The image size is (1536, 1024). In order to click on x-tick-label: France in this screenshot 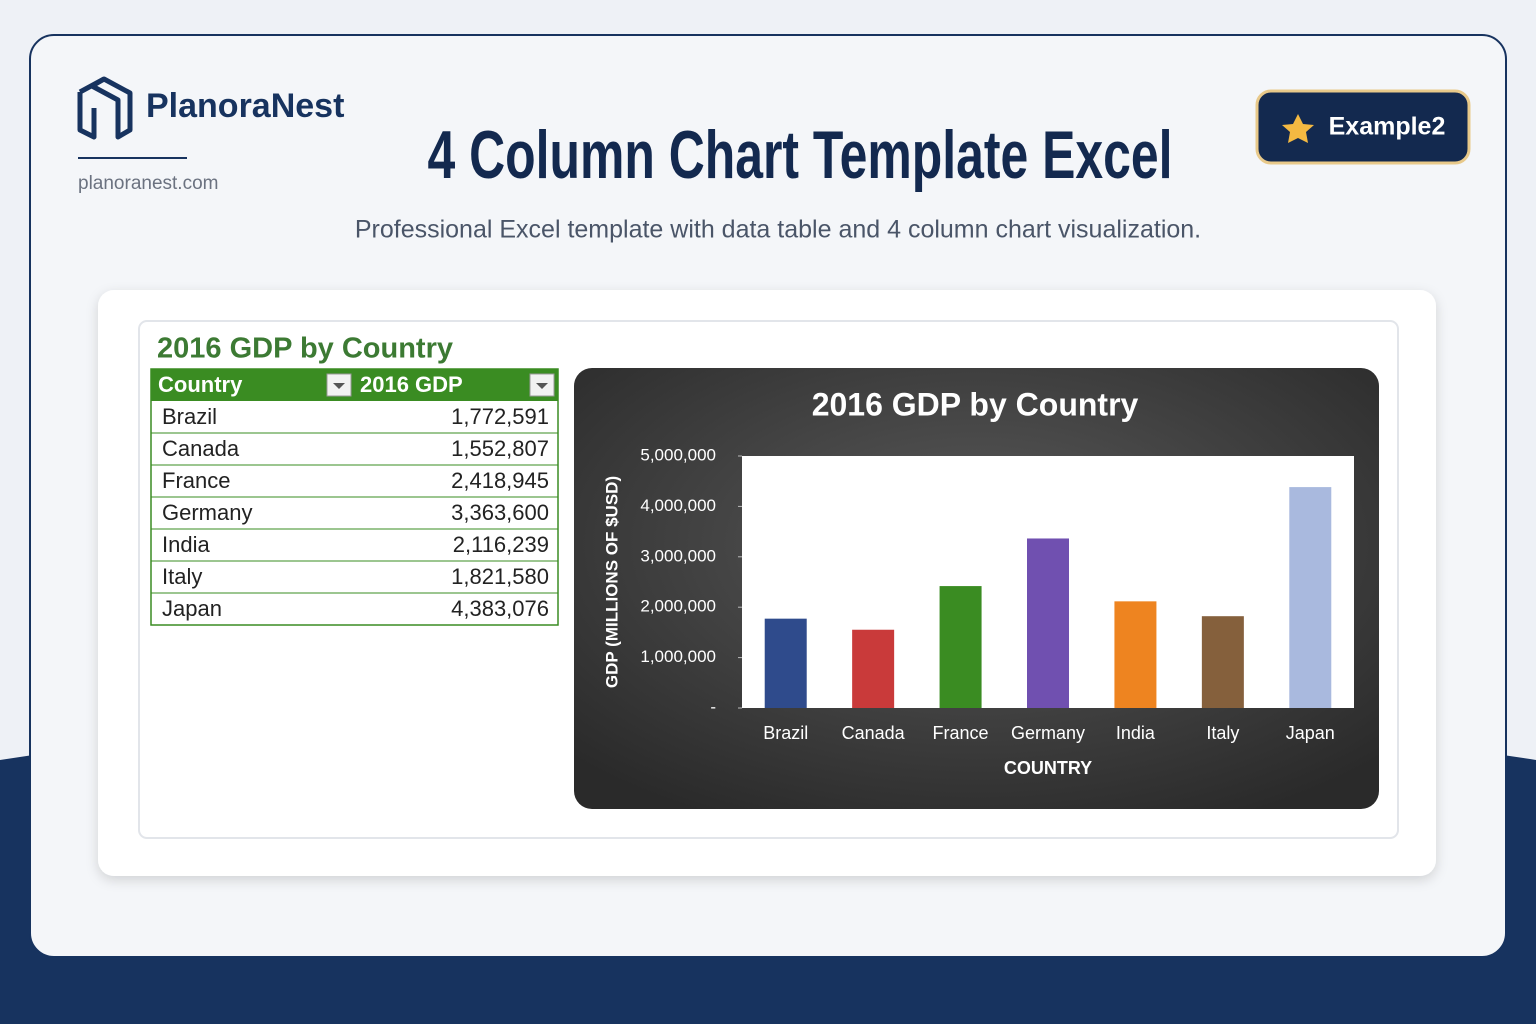, I will do `click(961, 733)`.